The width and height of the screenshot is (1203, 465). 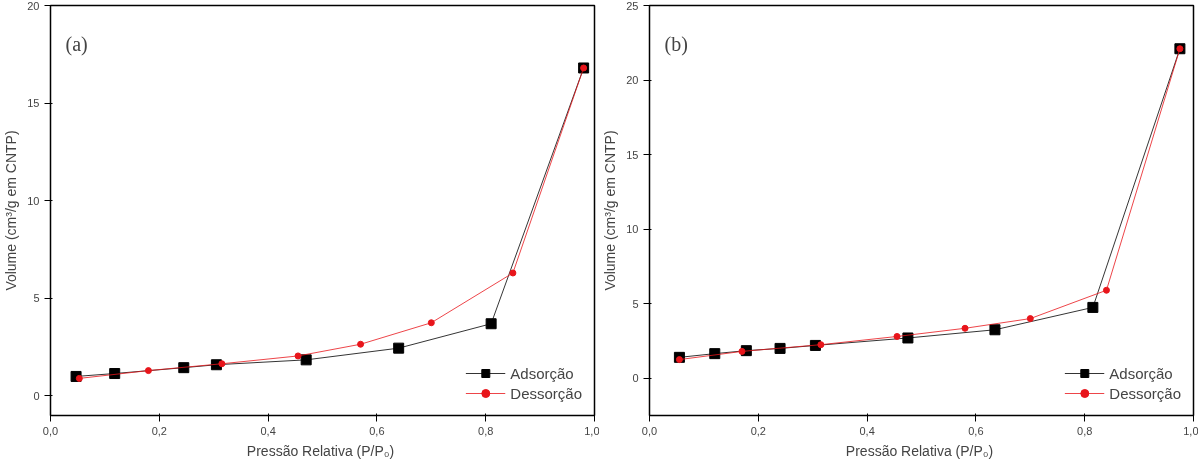 What do you see at coordinates (632, 6) in the screenshot?
I see `y-tick-label: 25` at bounding box center [632, 6].